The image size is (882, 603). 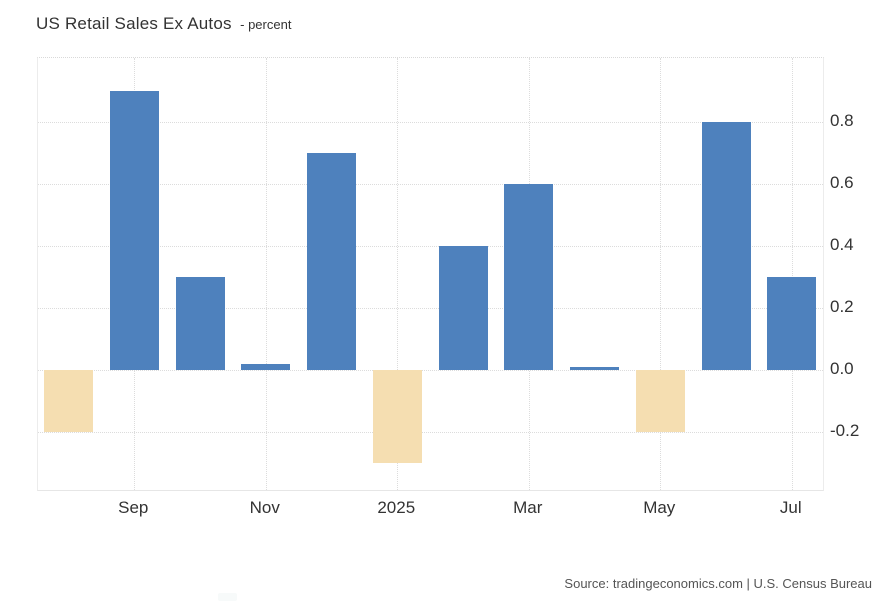 What do you see at coordinates (200, 323) in the screenshot?
I see `bar-Oct` at bounding box center [200, 323].